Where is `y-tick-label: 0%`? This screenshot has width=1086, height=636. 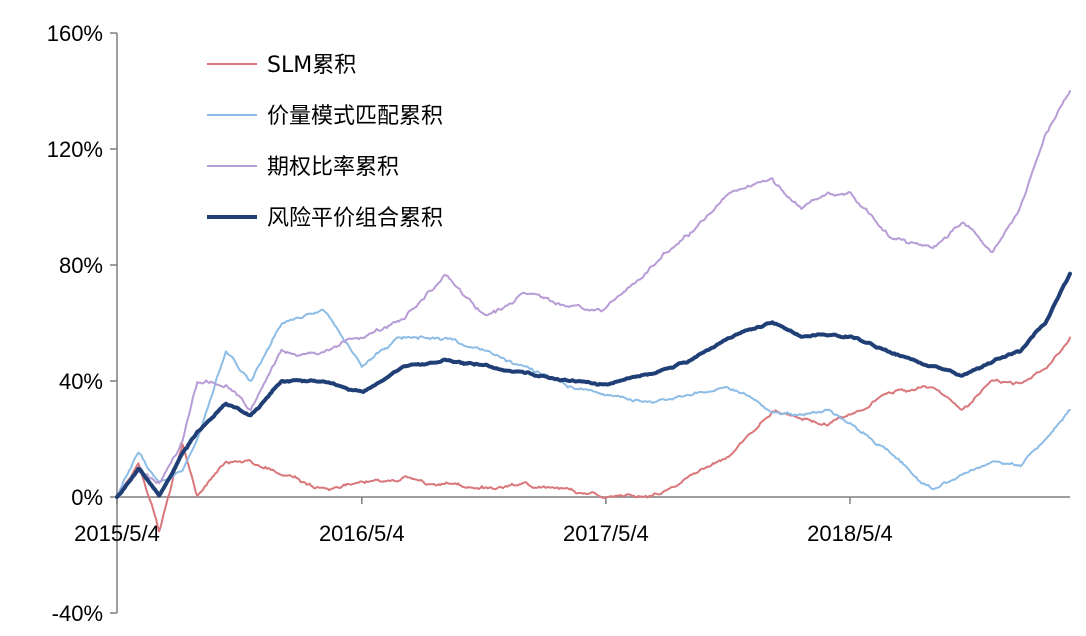
y-tick-label: 0% is located at coordinates (87, 497).